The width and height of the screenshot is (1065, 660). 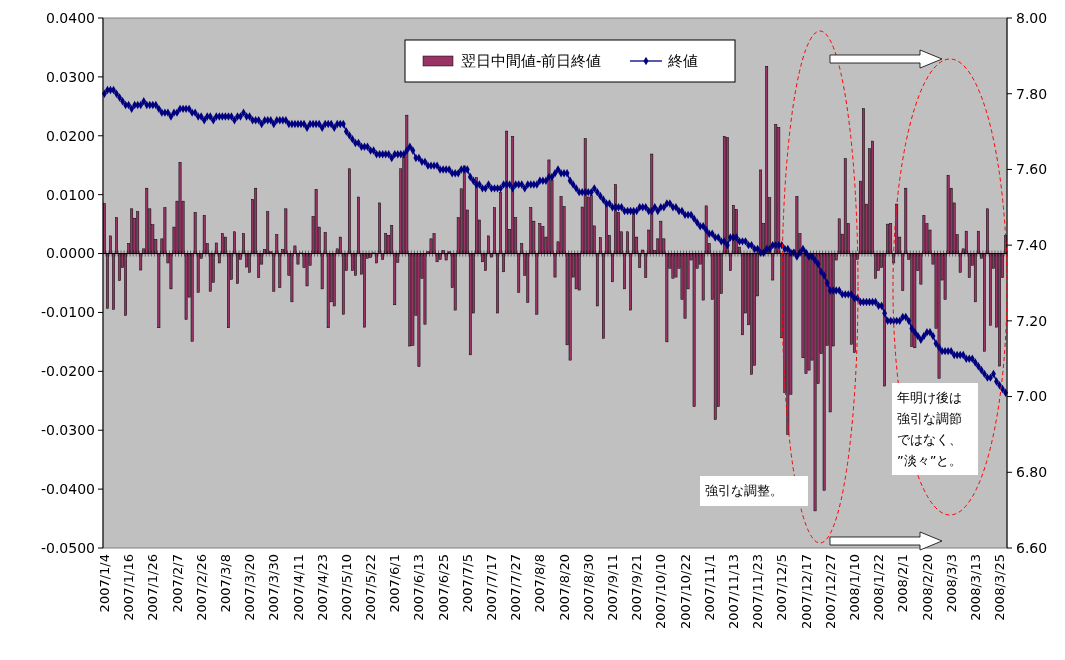 What do you see at coordinates (1032, 17) in the screenshot?
I see `y2-tick-label: 8.00` at bounding box center [1032, 17].